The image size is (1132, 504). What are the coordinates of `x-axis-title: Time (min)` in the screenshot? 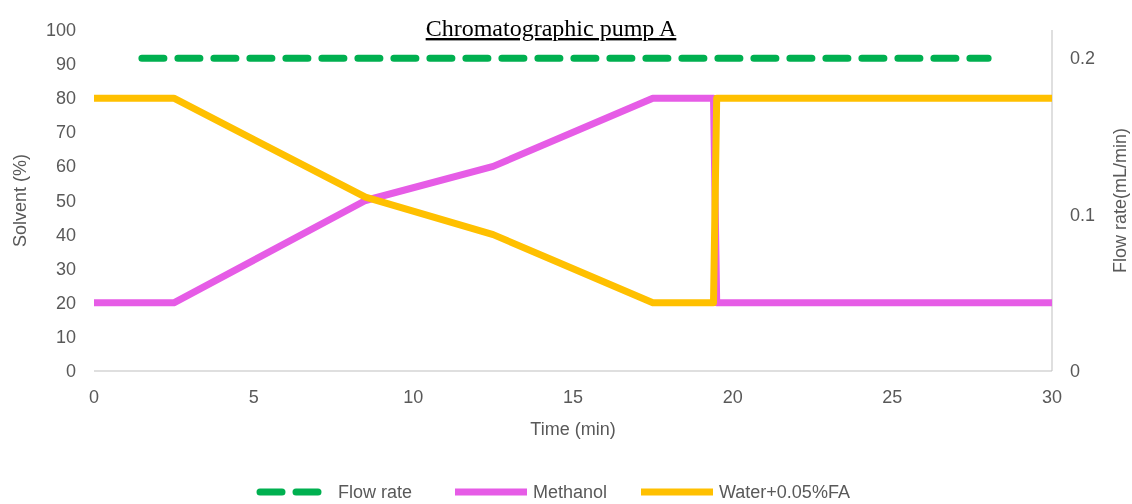 It's located at (573, 429).